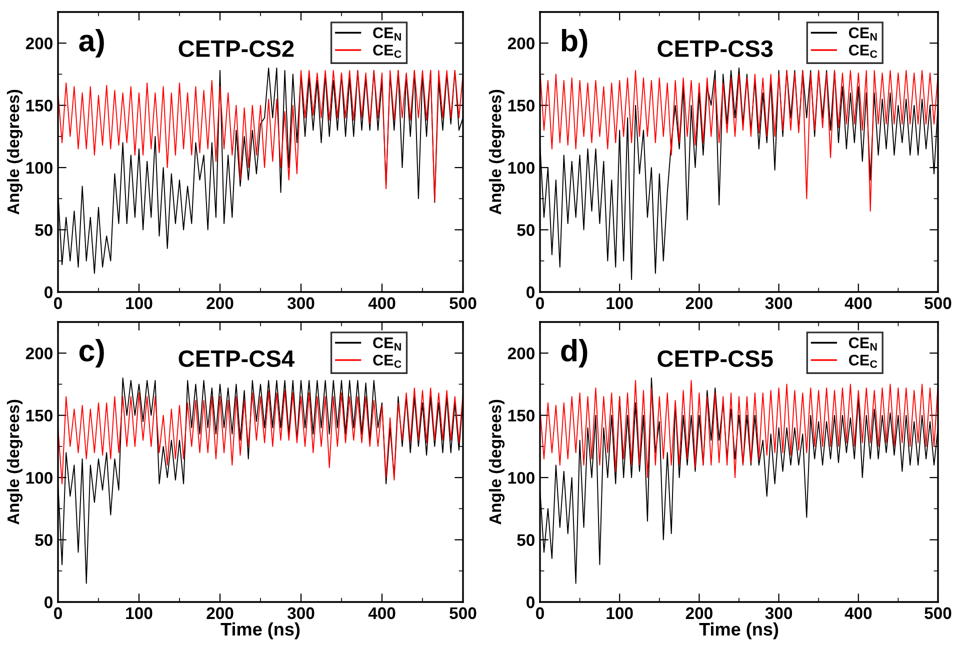  I want to click on text: CETP-CS3, so click(715, 49).